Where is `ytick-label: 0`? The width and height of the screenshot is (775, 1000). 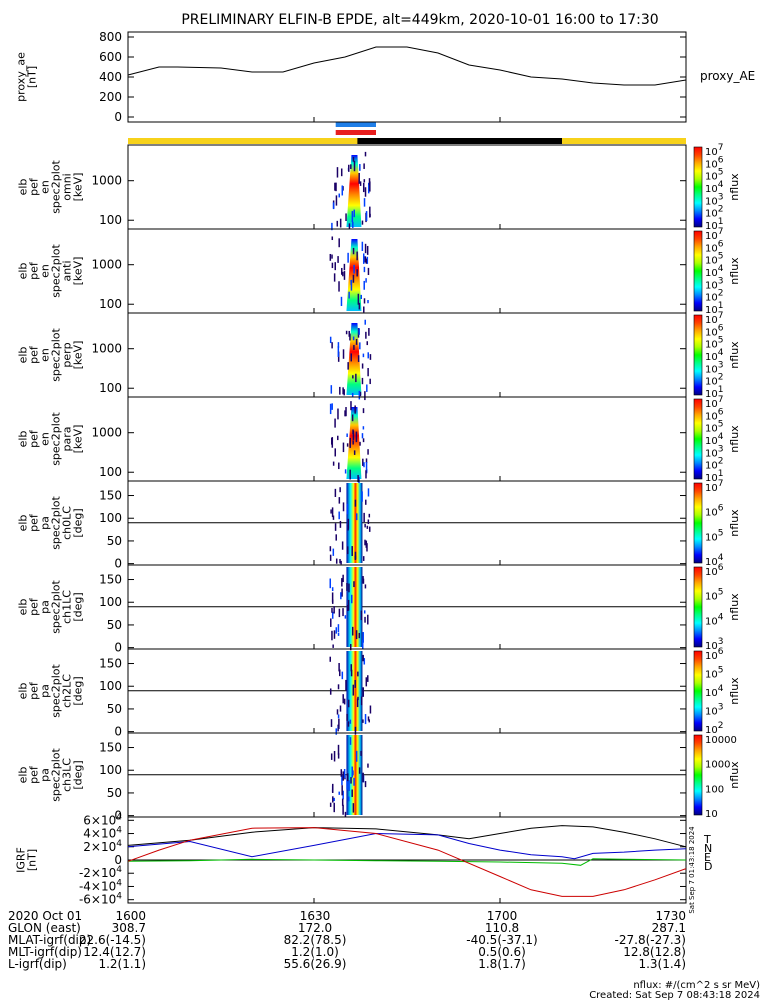 ytick-label: 0 is located at coordinates (118, 564).